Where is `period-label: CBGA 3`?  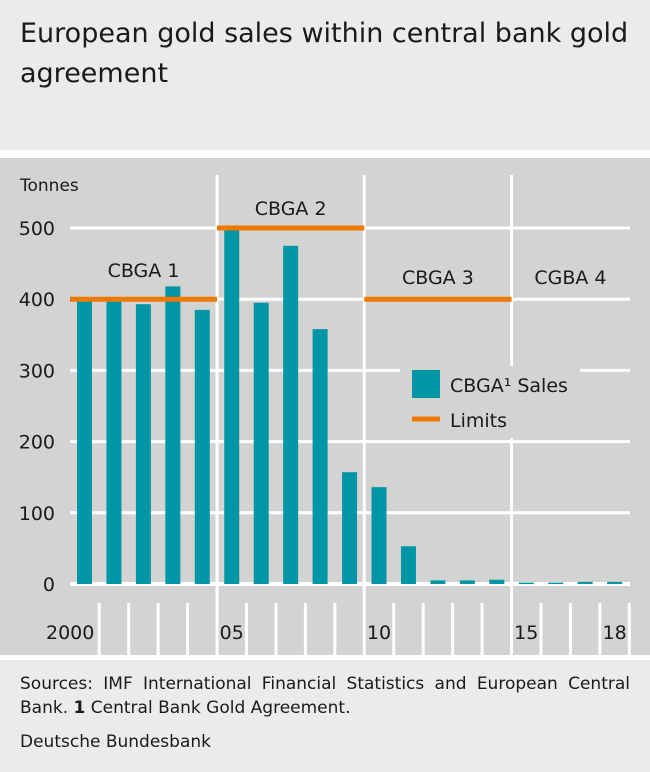 period-label: CBGA 3 is located at coordinates (438, 278).